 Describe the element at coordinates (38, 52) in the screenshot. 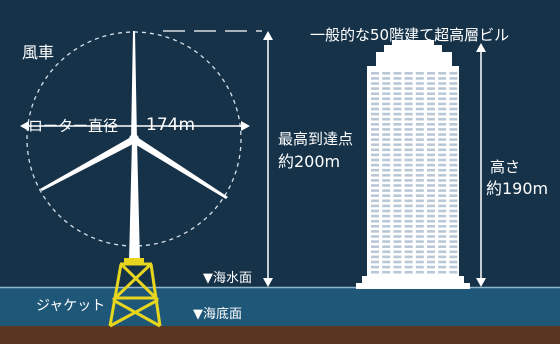

I see `windmill-label: 風車` at that location.